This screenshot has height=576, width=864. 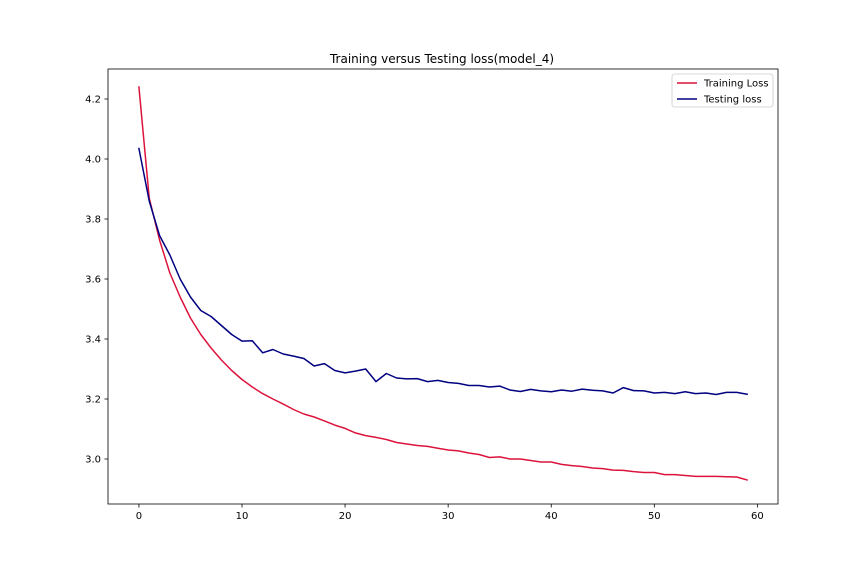 I want to click on x-tick-label: 0, so click(x=139, y=516).